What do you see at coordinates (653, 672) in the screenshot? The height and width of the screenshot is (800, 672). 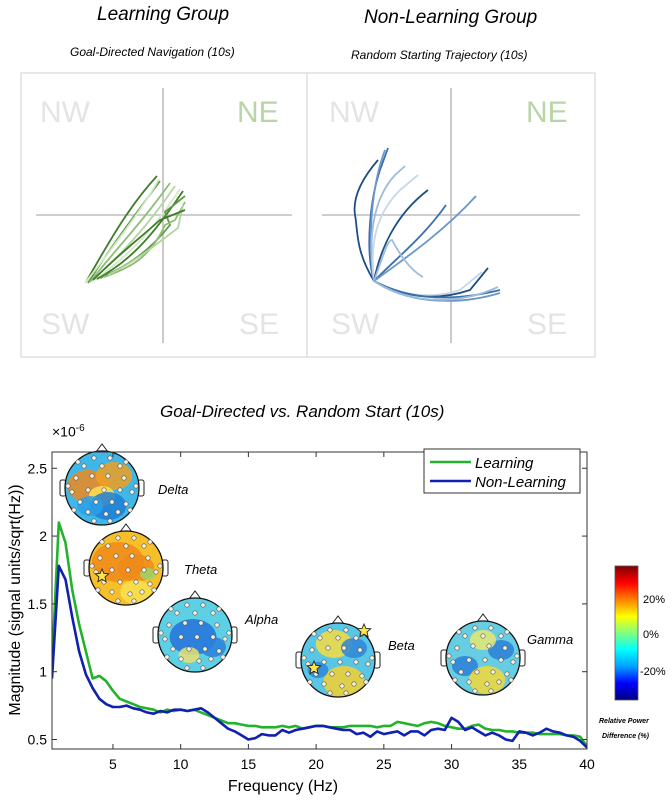 I see `colorbar-tick-neg20: -20%` at bounding box center [653, 672].